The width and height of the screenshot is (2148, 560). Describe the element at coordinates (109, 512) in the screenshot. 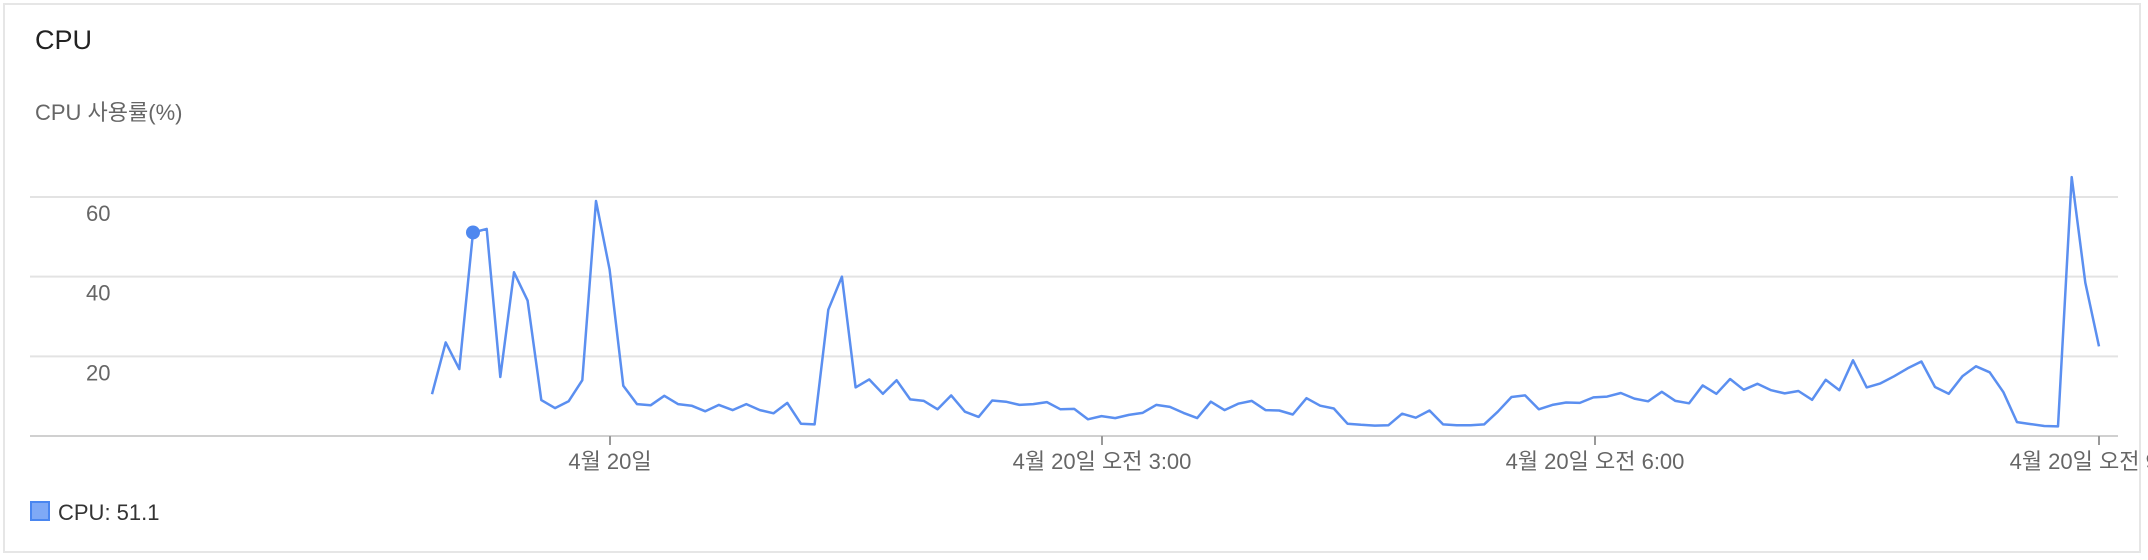

I see `legend-label: CPU: 51.1` at that location.